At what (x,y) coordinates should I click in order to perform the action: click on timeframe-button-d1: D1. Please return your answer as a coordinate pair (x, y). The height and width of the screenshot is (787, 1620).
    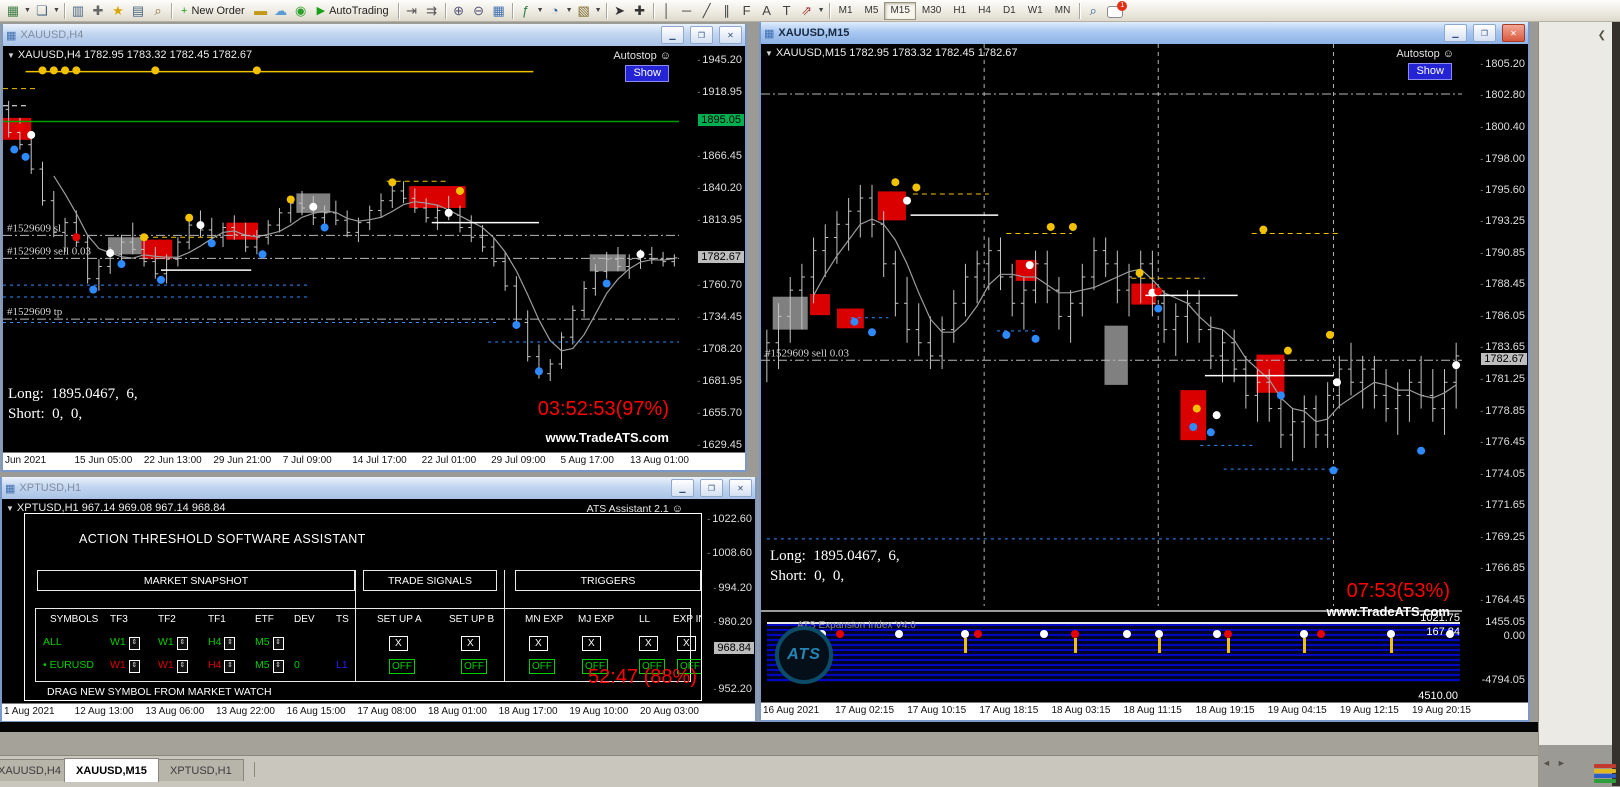
    Looking at the image, I should click on (1009, 10).